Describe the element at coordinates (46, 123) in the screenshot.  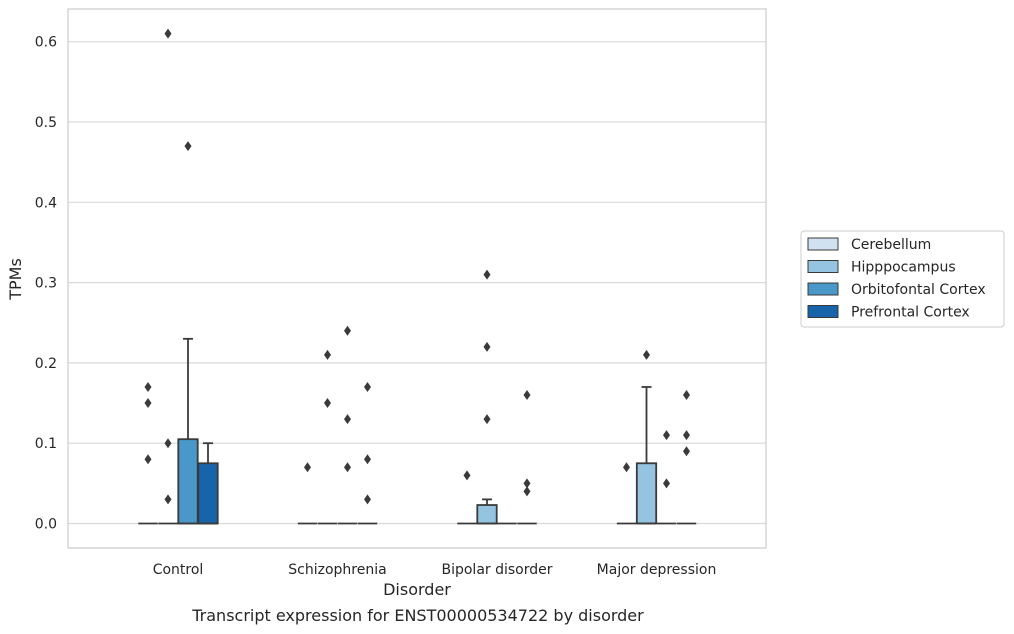
I see `y-tick-label: 0.5` at that location.